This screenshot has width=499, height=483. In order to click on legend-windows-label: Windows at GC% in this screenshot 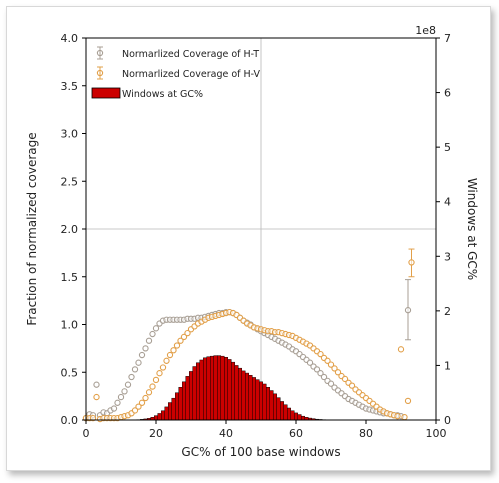, I will do `click(162, 94)`.